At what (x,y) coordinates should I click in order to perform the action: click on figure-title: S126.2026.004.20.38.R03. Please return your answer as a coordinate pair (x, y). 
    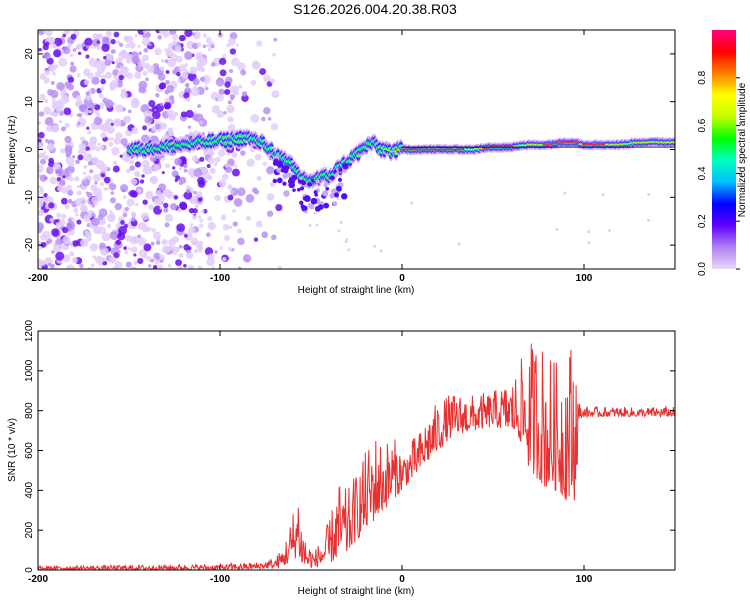
    Looking at the image, I should click on (375, 9).